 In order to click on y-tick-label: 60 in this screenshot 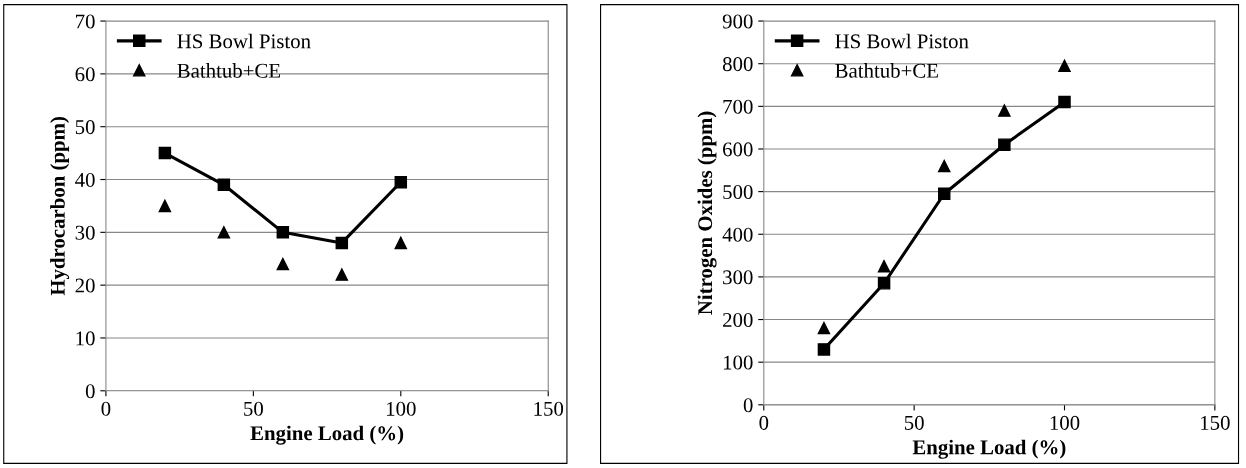, I will do `click(85, 74)`.